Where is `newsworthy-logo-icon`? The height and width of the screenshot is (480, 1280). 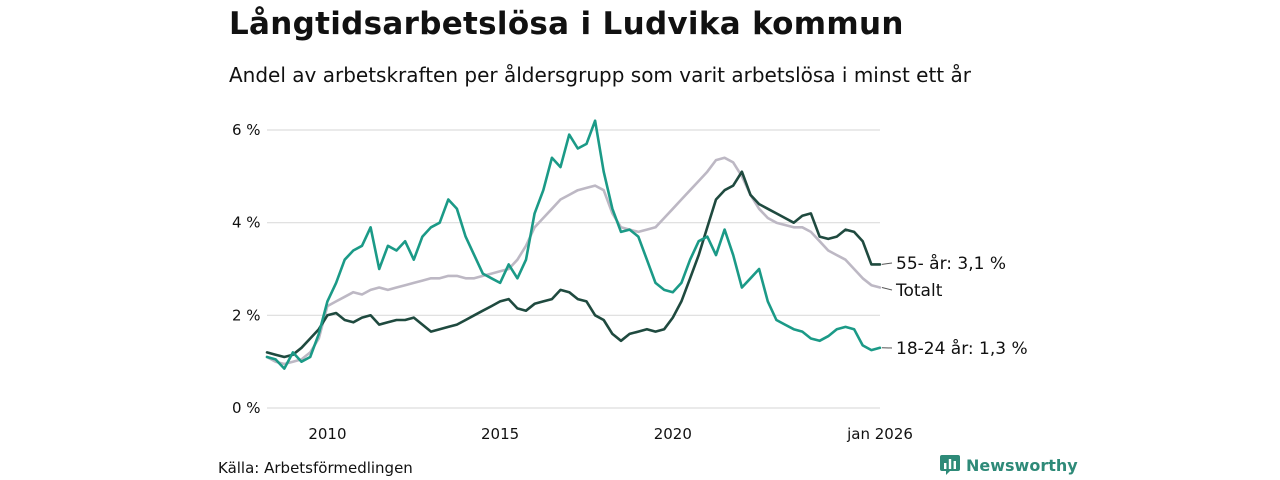
newsworthy-logo-icon is located at coordinates (950, 465).